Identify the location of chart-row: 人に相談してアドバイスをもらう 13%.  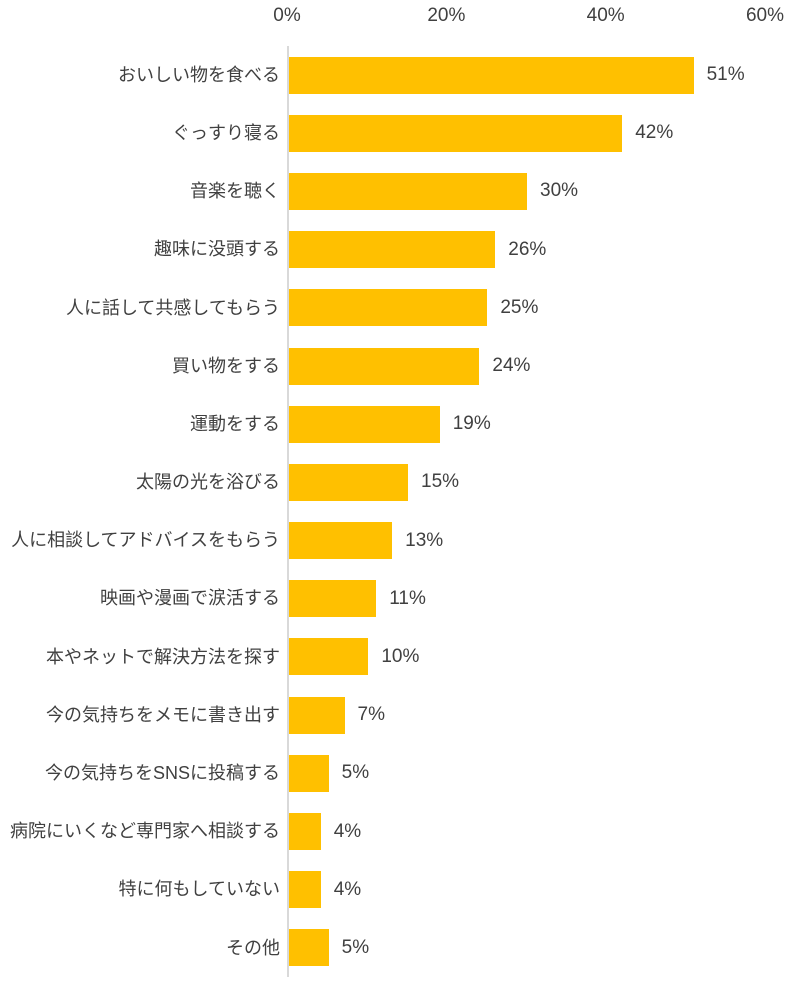
(394, 540).